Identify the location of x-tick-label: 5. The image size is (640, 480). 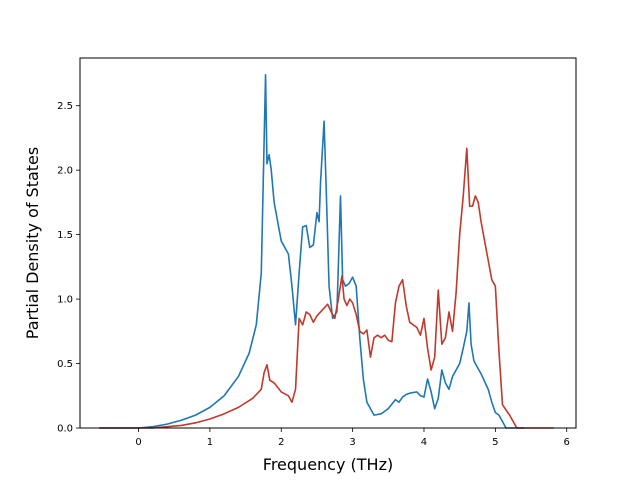
(495, 442).